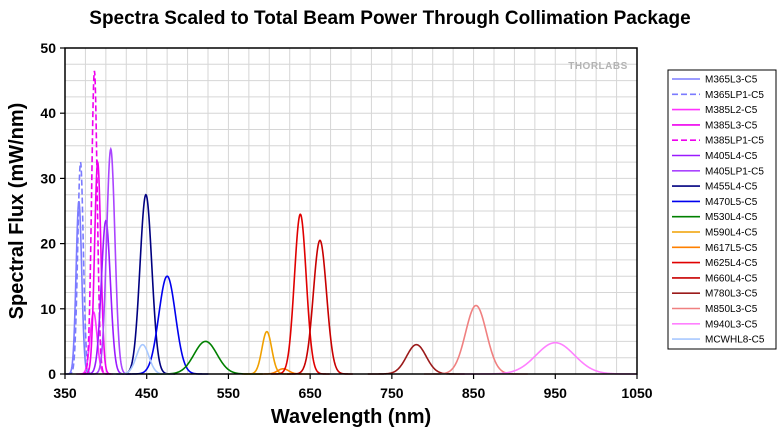  I want to click on watermark: THORLABS, so click(598, 66).